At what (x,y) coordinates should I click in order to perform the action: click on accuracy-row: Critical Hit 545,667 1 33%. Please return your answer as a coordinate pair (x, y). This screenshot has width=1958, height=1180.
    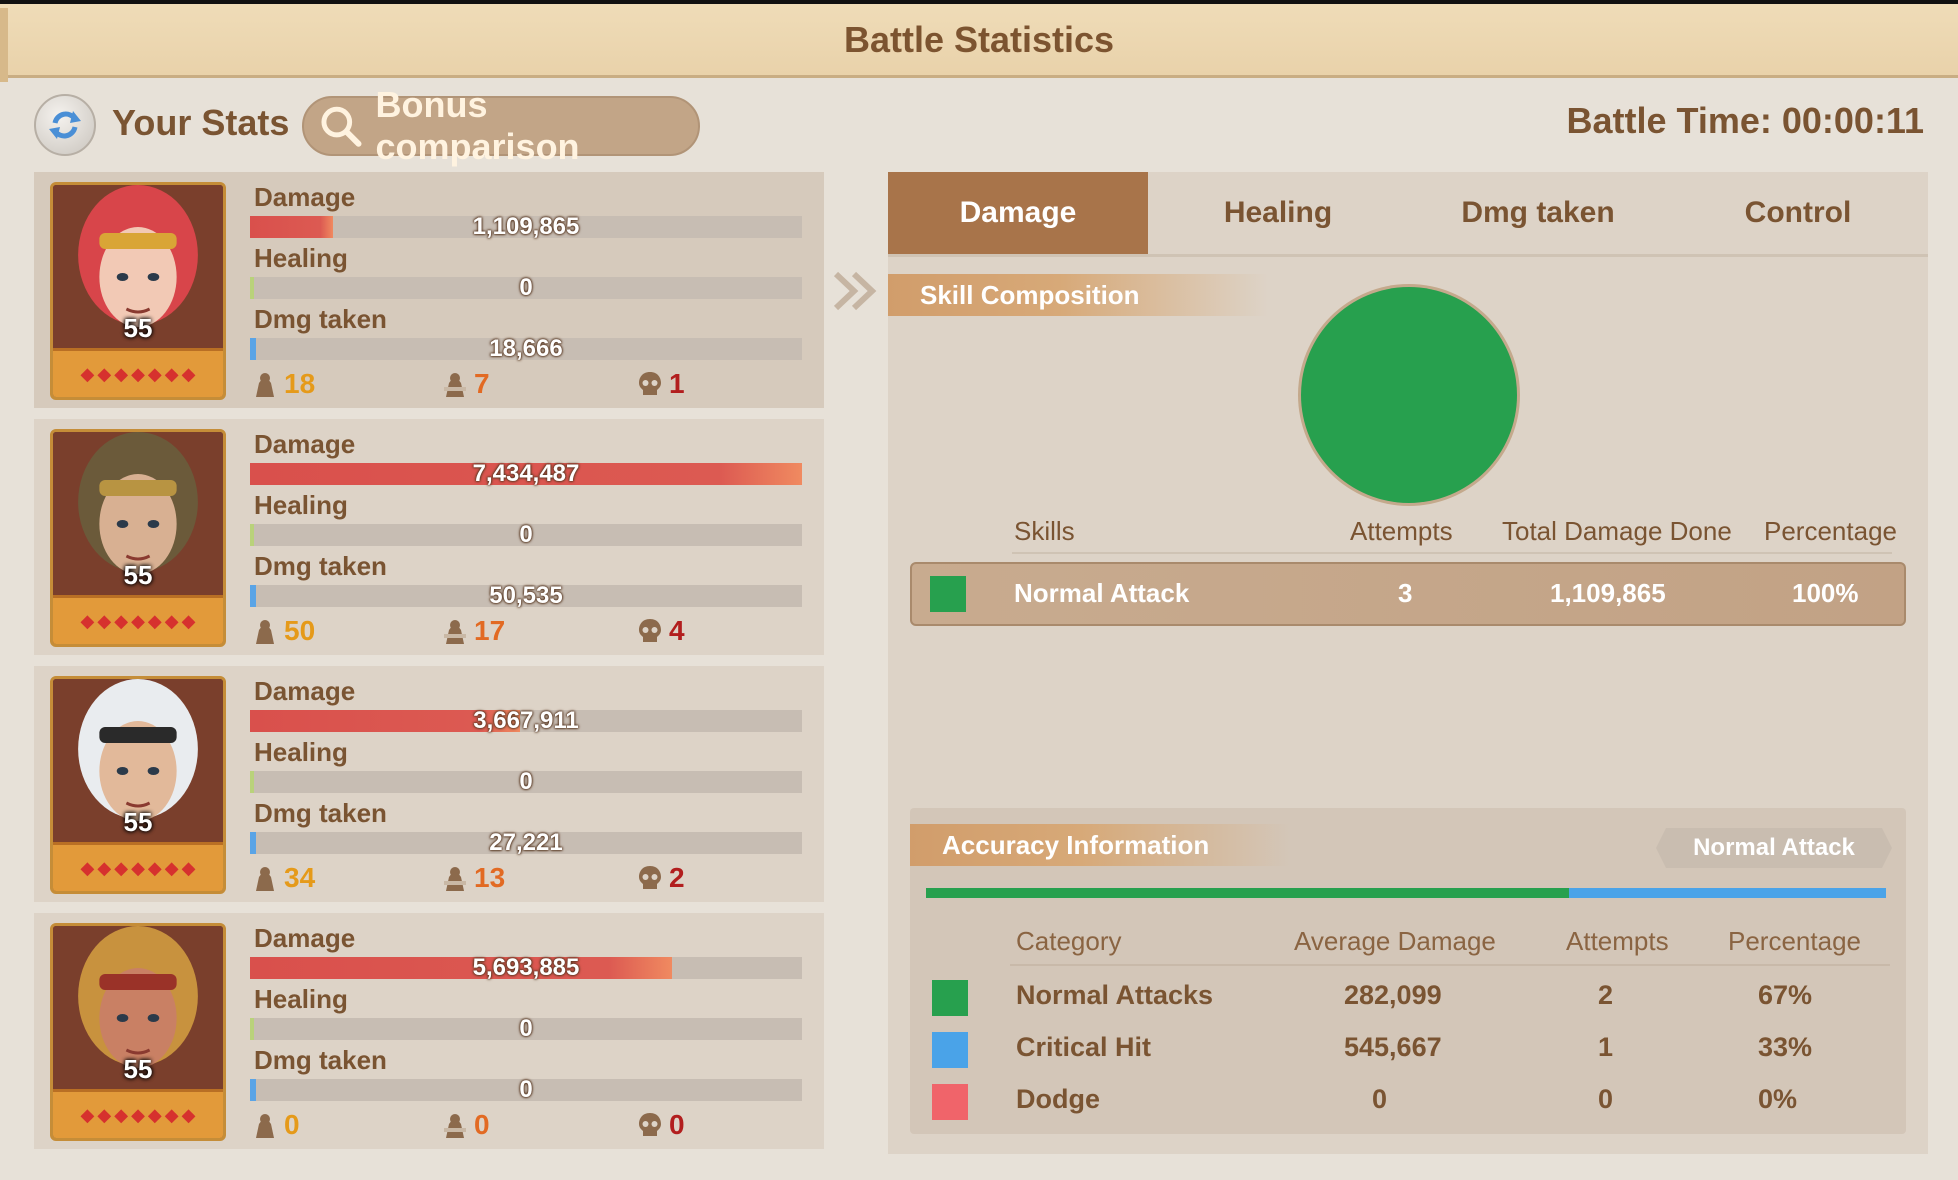
    Looking at the image, I should click on (1408, 1050).